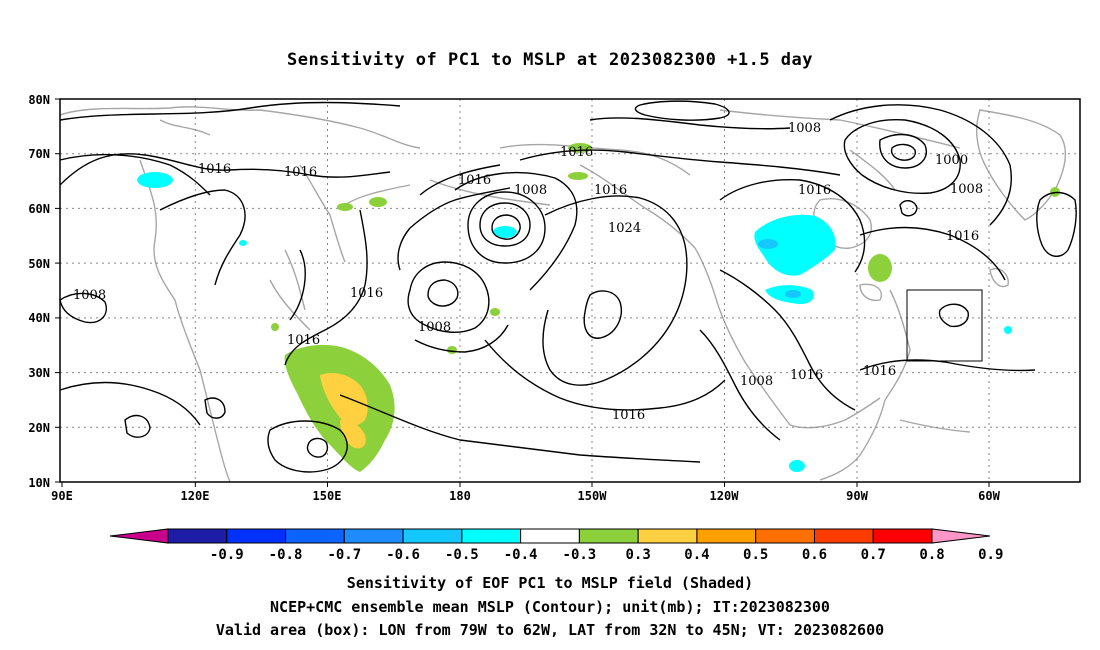 Image resolution: width=1100 pixels, height=650 pixels. I want to click on negative-patch-pacific-low, so click(505, 232).